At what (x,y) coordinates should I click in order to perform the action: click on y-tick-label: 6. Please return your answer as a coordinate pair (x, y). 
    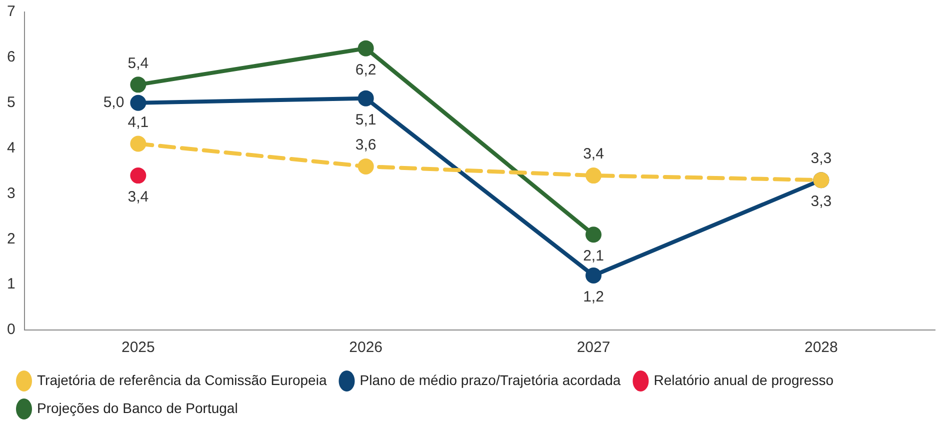
    Looking at the image, I should click on (11, 57).